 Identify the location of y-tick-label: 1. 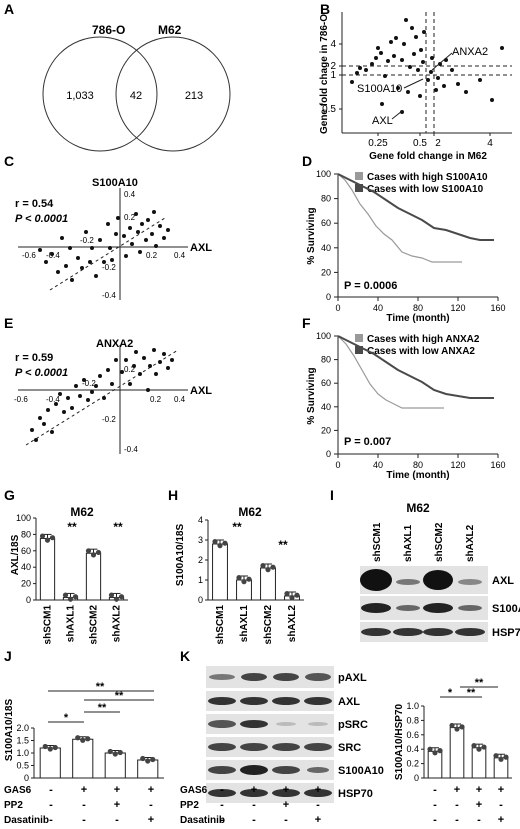
(200, 580).